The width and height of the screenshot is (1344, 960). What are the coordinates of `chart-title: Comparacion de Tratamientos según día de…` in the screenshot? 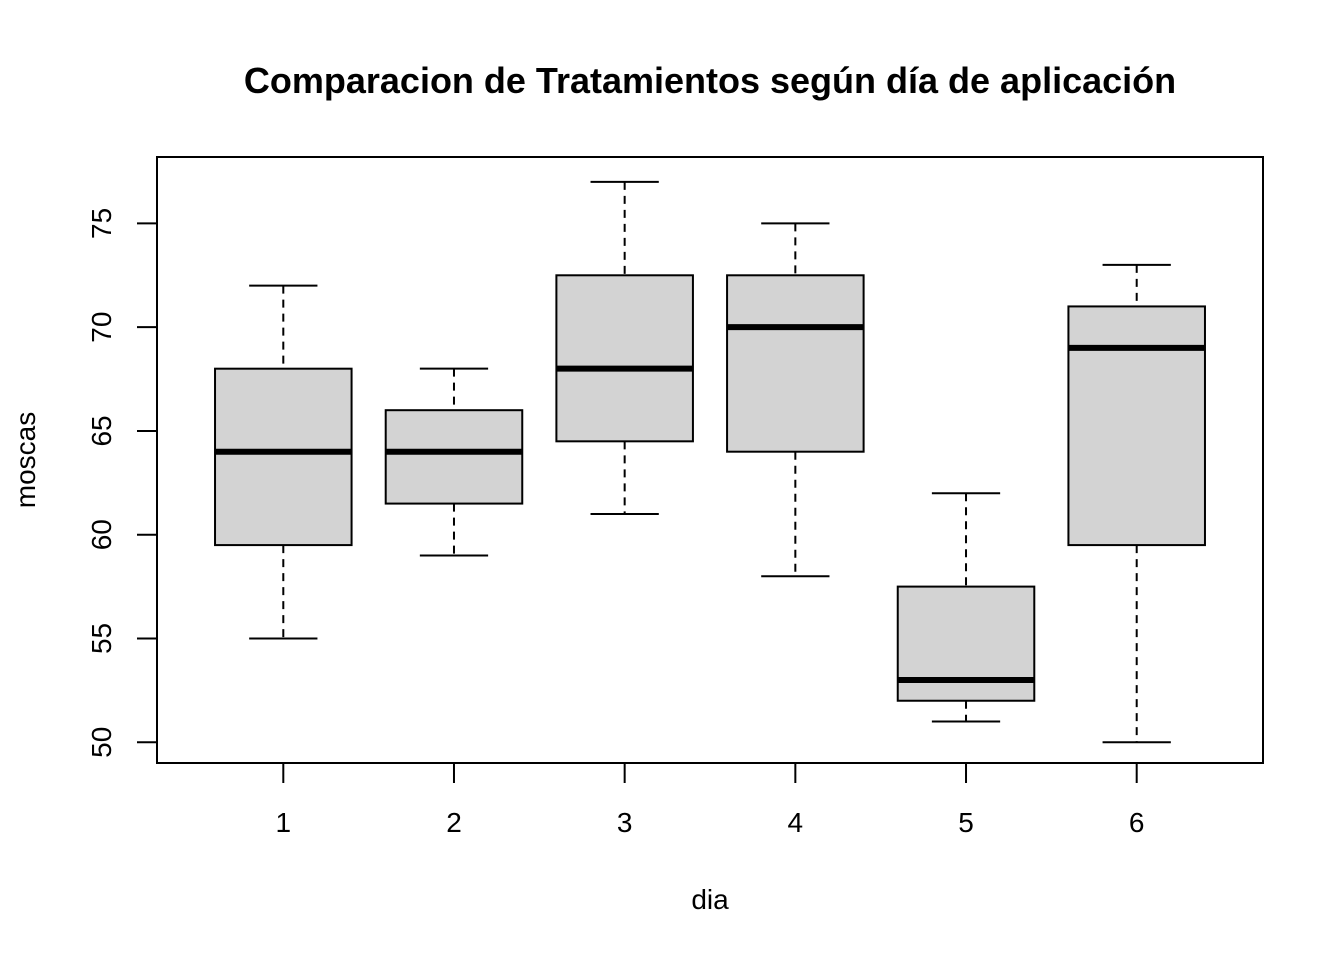 It's located at (710, 80).